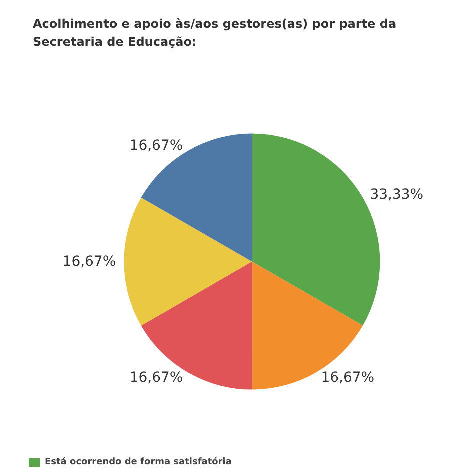  I want to click on chart-title: Acolhimento e apoio às/aos gestores(as) por parte da Secretaria de Educação:, so click(215, 33).